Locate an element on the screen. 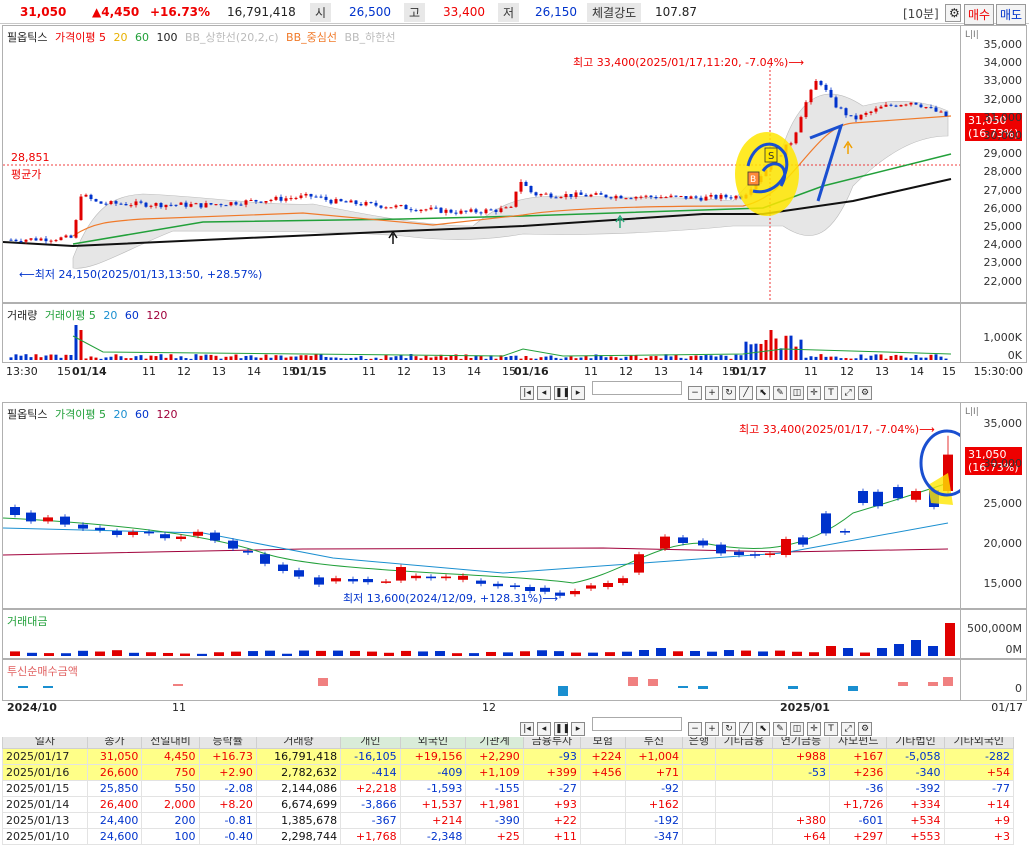 Image resolution: width=1029 pixels, height=853 pixels. column-header: 전일대비 is located at coordinates (170, 743).